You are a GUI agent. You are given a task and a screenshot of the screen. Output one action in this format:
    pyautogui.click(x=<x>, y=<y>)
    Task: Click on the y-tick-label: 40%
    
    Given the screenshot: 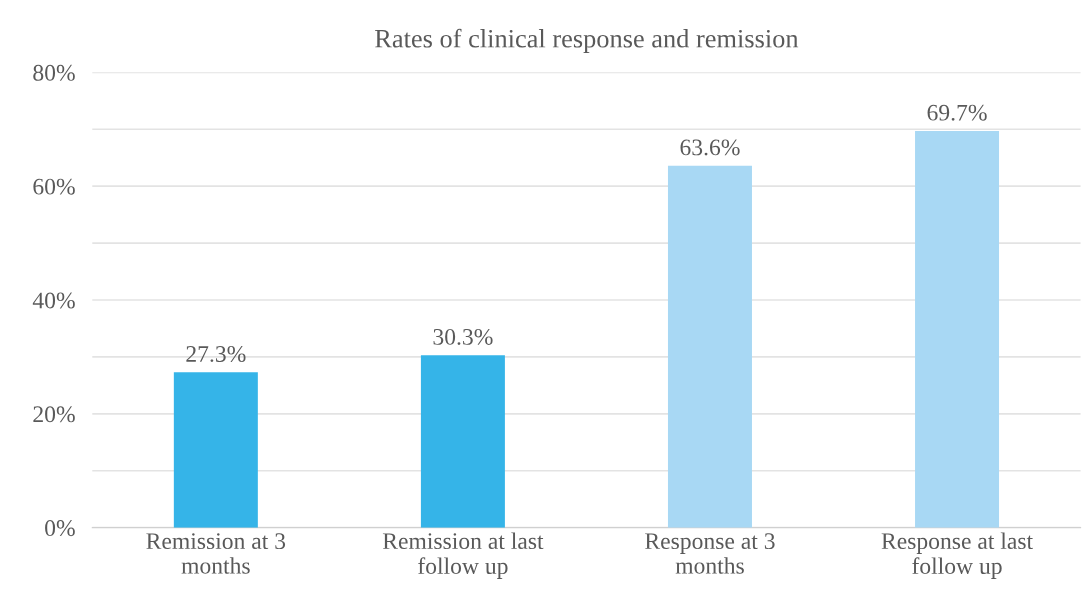 What is the action you would take?
    pyautogui.click(x=53, y=300)
    